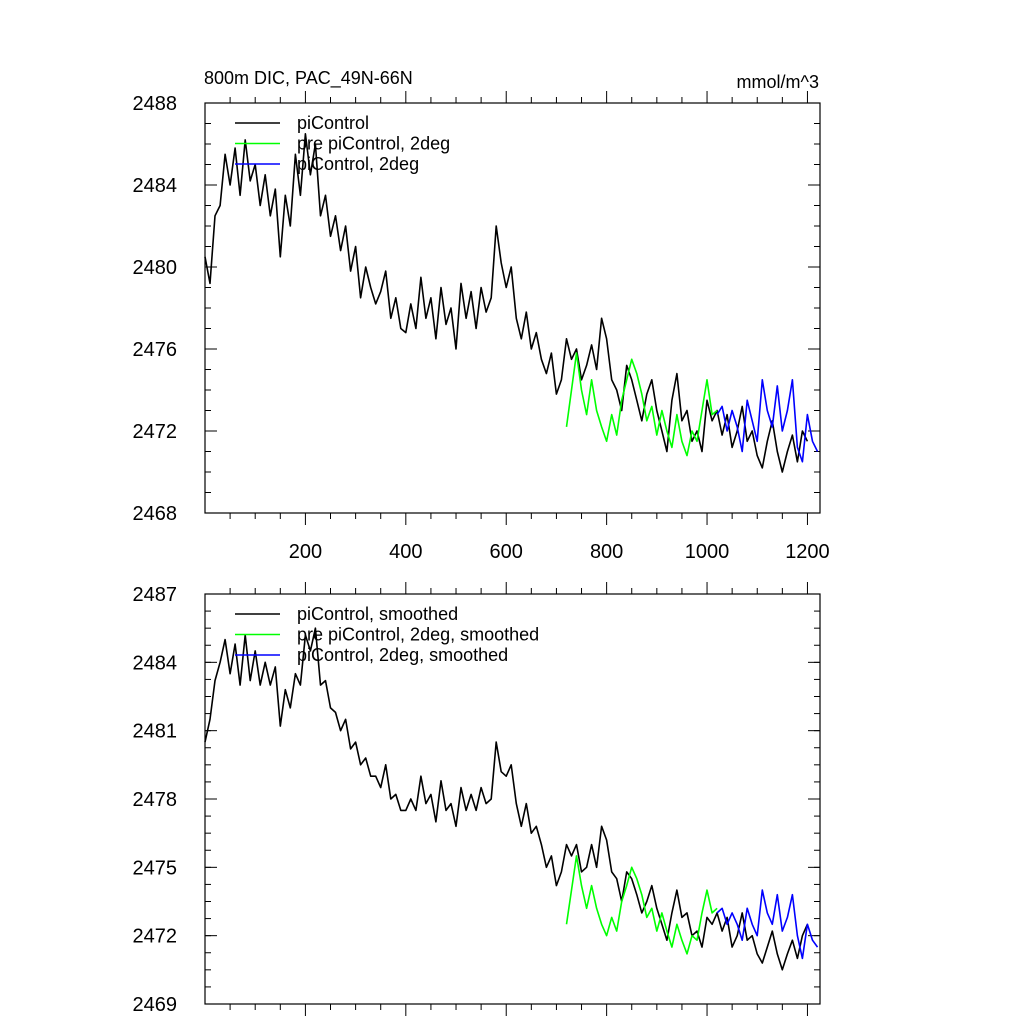  Describe the element at coordinates (155, 268) in the screenshot. I see `y-tick-label: 2480` at that location.